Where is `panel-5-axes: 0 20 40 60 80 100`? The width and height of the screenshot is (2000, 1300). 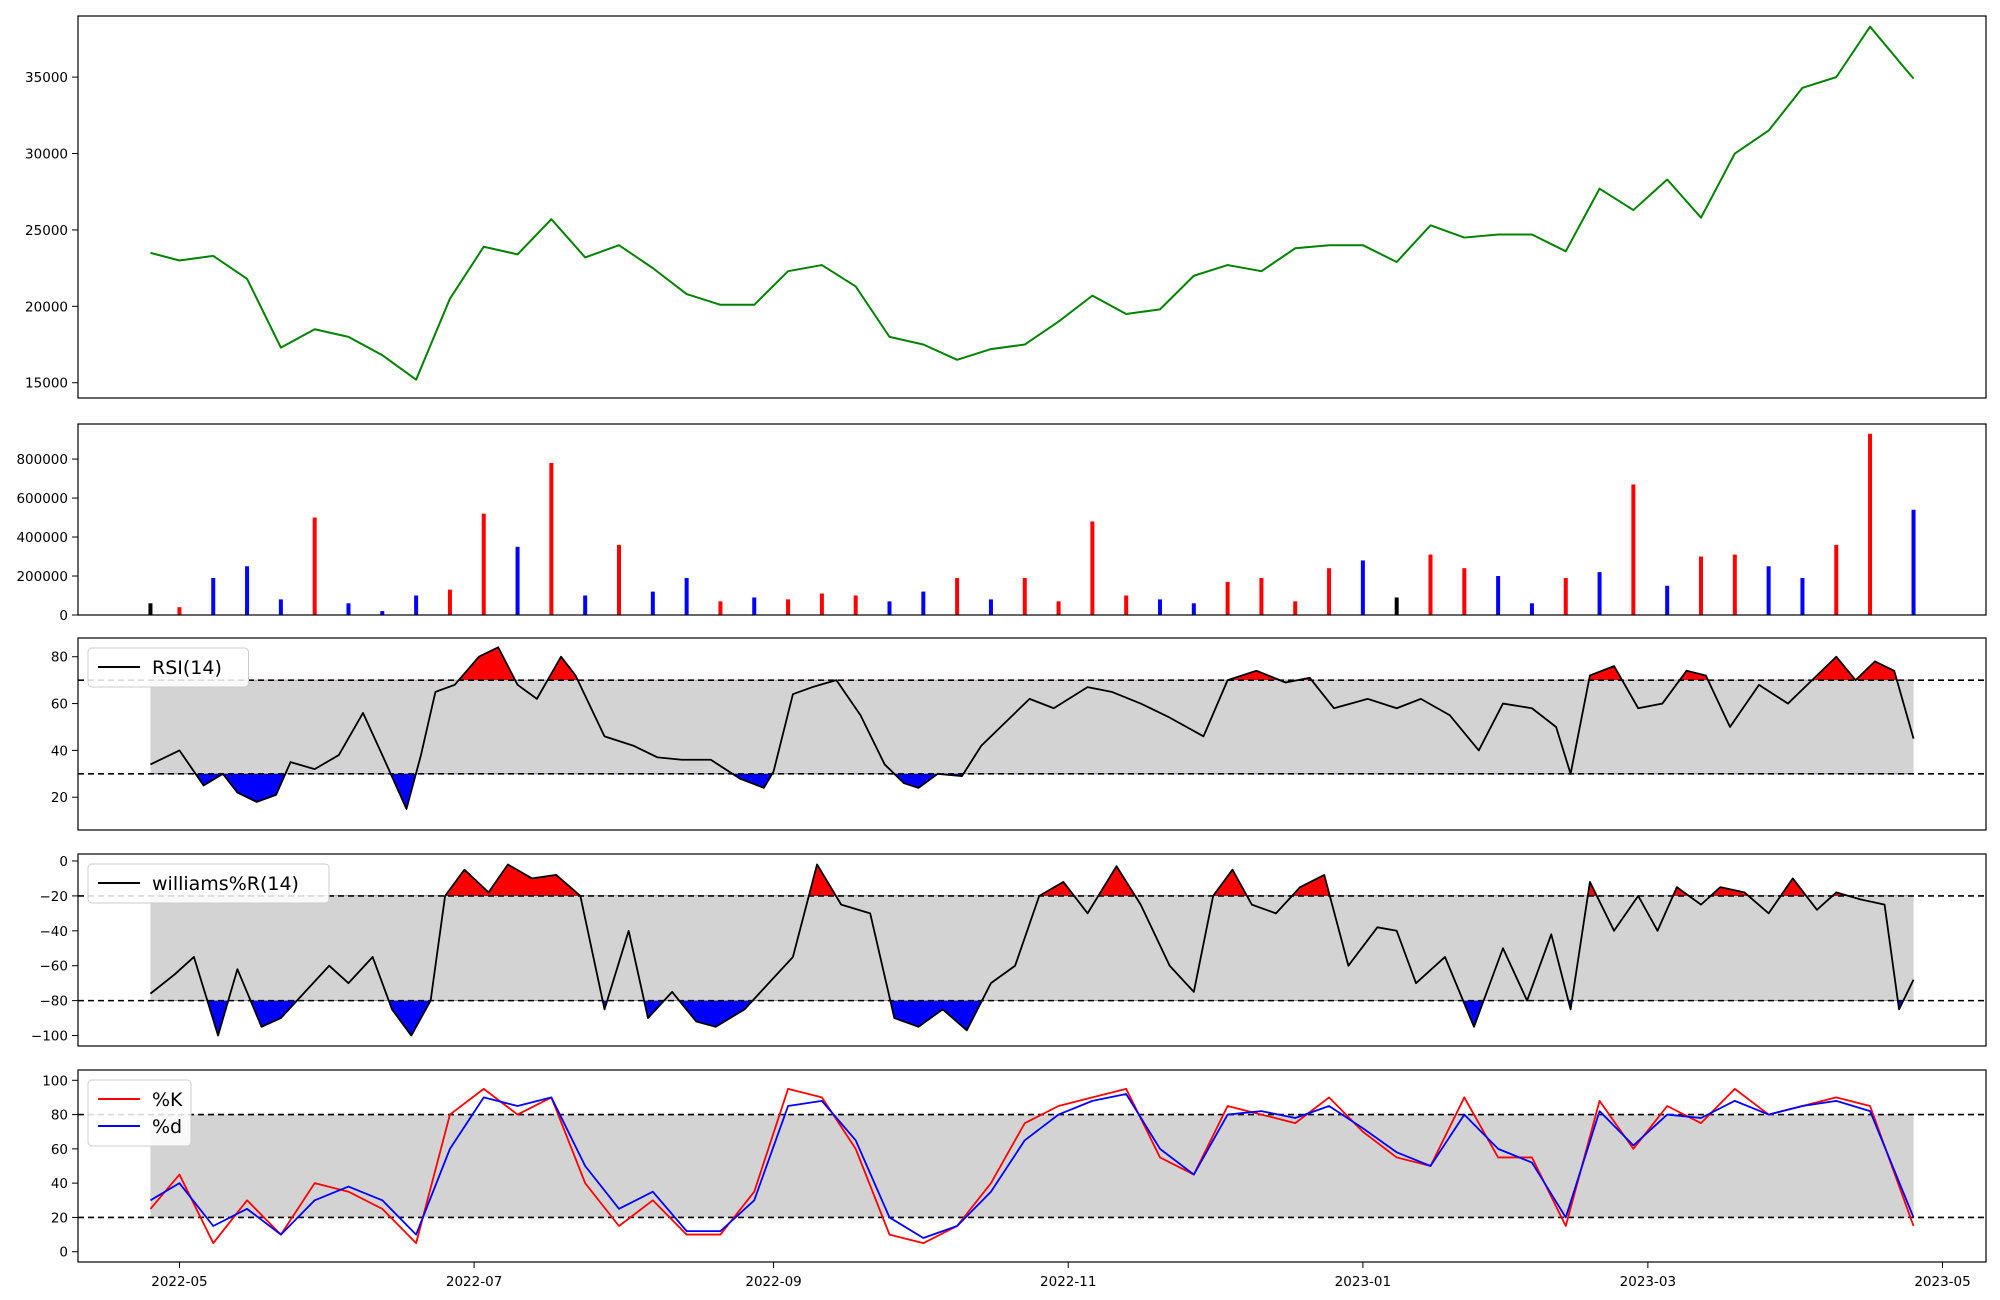 panel-5-axes: 0 20 40 60 80 100 is located at coordinates (1014, 1166).